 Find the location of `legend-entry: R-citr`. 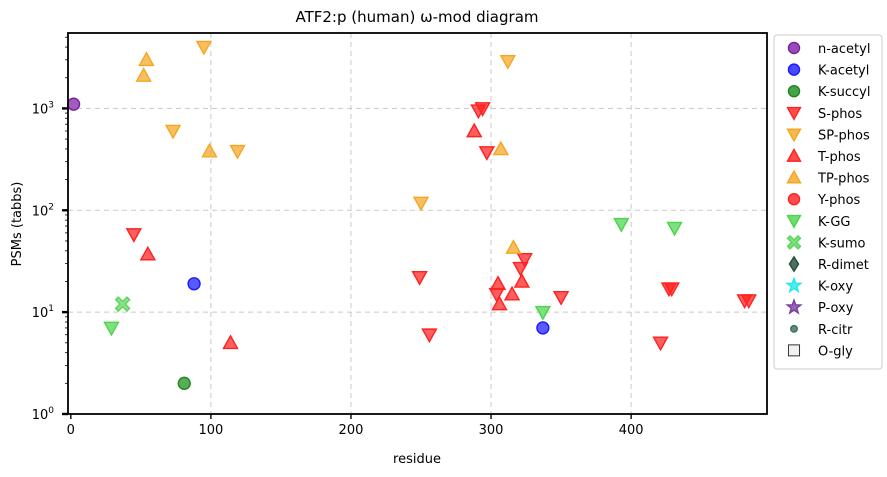

legend-entry: R-citr is located at coordinates (821, 330).